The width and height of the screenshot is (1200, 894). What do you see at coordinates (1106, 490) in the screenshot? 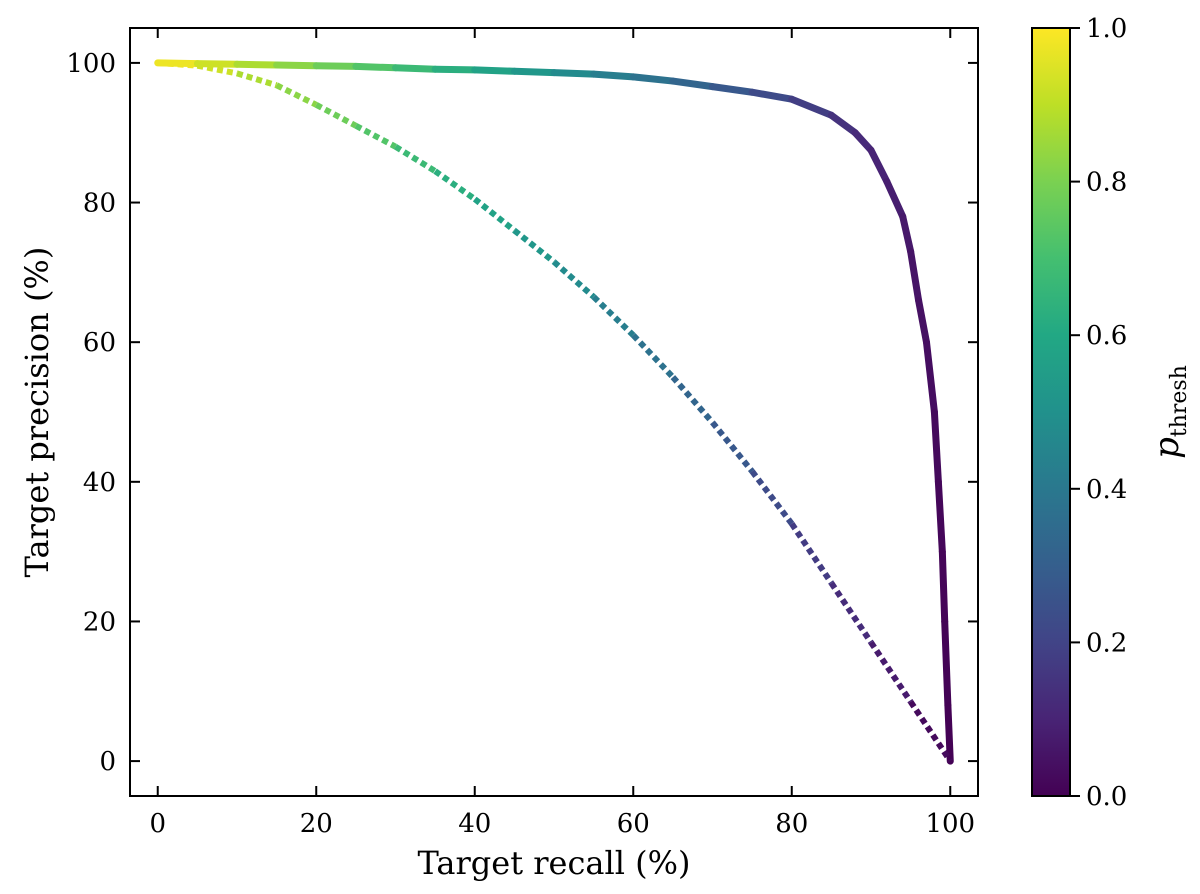
I see `colorbar-tick-label: 0.4` at bounding box center [1106, 490].